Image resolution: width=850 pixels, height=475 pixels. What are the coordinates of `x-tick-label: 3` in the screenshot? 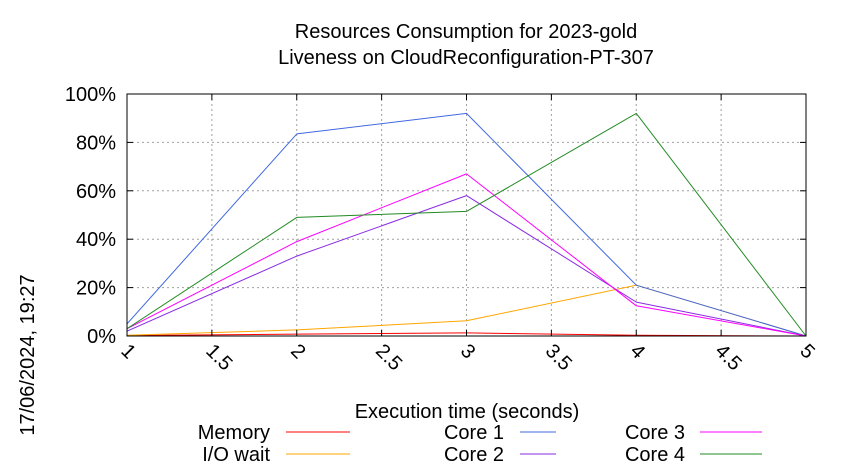 It's located at (467, 351).